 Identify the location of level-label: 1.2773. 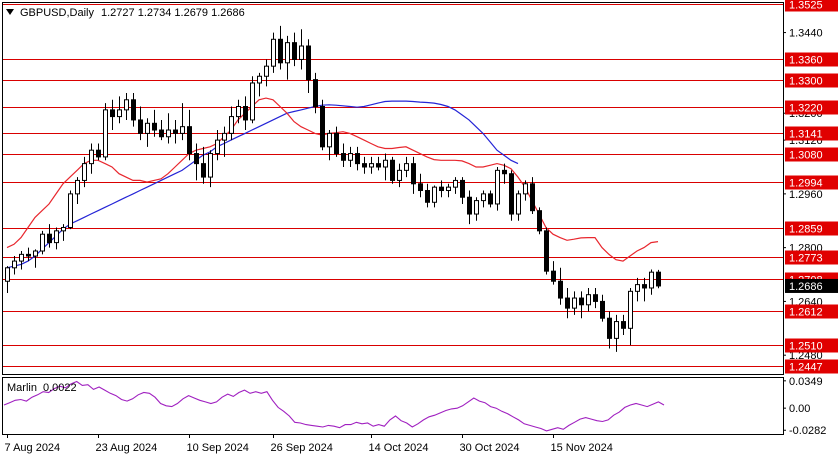
(806, 259).